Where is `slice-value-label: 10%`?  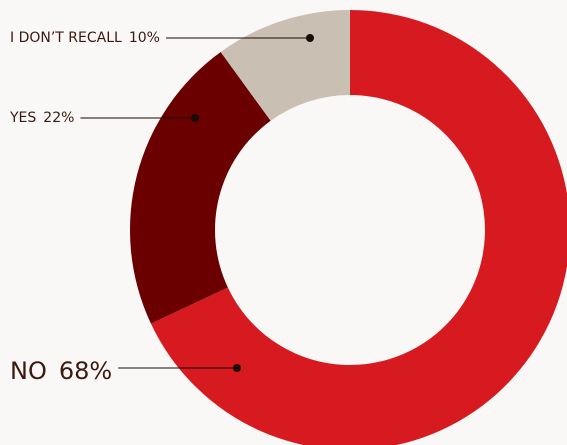
slice-value-label: 10% is located at coordinates (144, 38).